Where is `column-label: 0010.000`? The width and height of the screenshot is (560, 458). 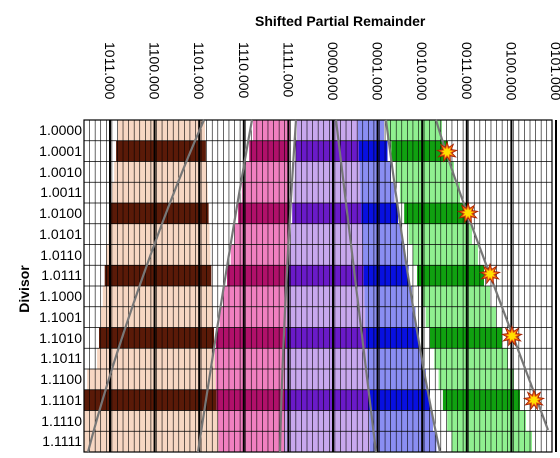
column-label: 0010.000 is located at coordinates (422, 71).